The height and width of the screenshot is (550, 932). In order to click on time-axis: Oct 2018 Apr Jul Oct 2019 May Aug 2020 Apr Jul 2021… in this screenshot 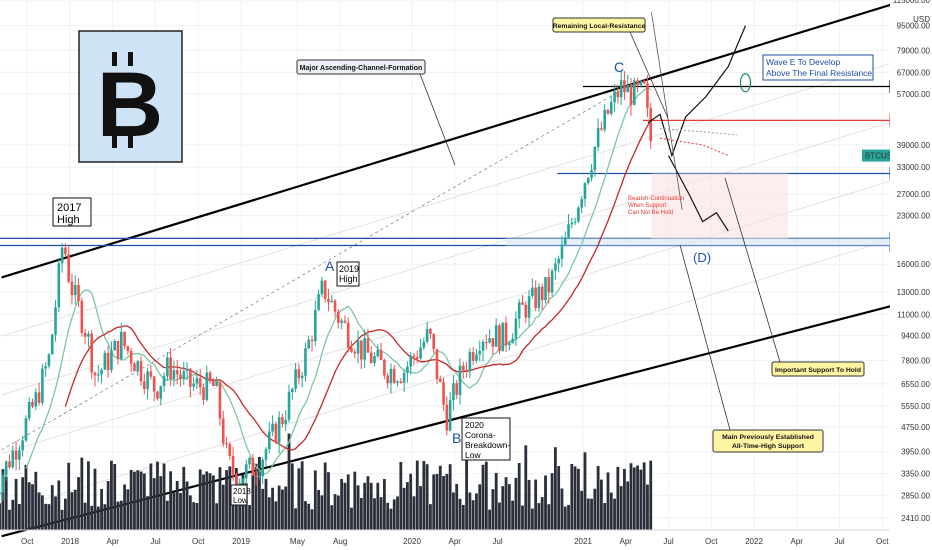, I will do `click(445, 537)`.